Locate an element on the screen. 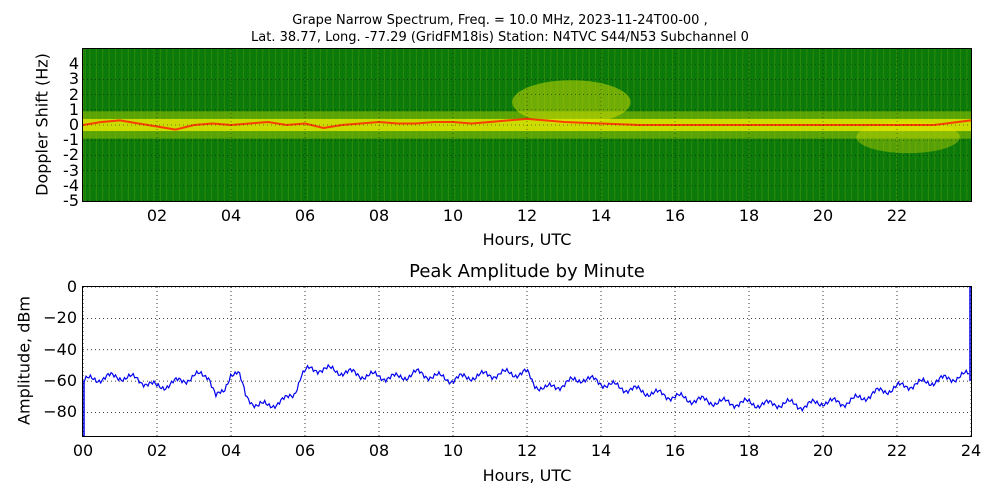 Image resolution: width=1000 pixels, height=500 pixels. spectrogram-y-tick-label: 4 is located at coordinates (73, 64).